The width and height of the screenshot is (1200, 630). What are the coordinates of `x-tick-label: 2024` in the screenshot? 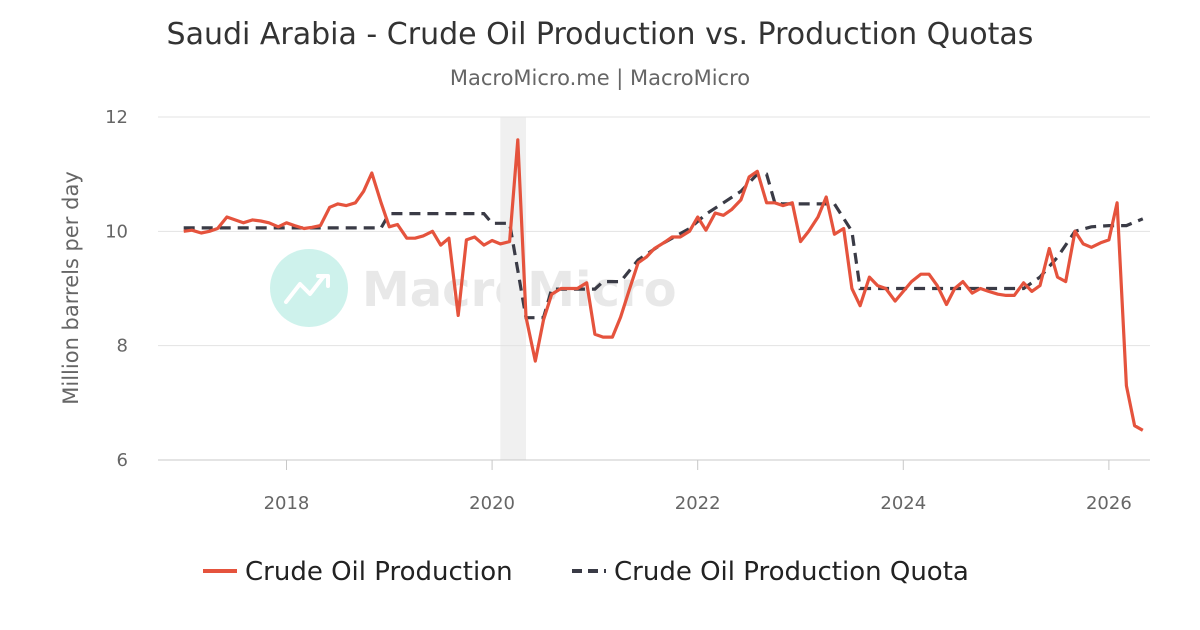 It's located at (903, 503).